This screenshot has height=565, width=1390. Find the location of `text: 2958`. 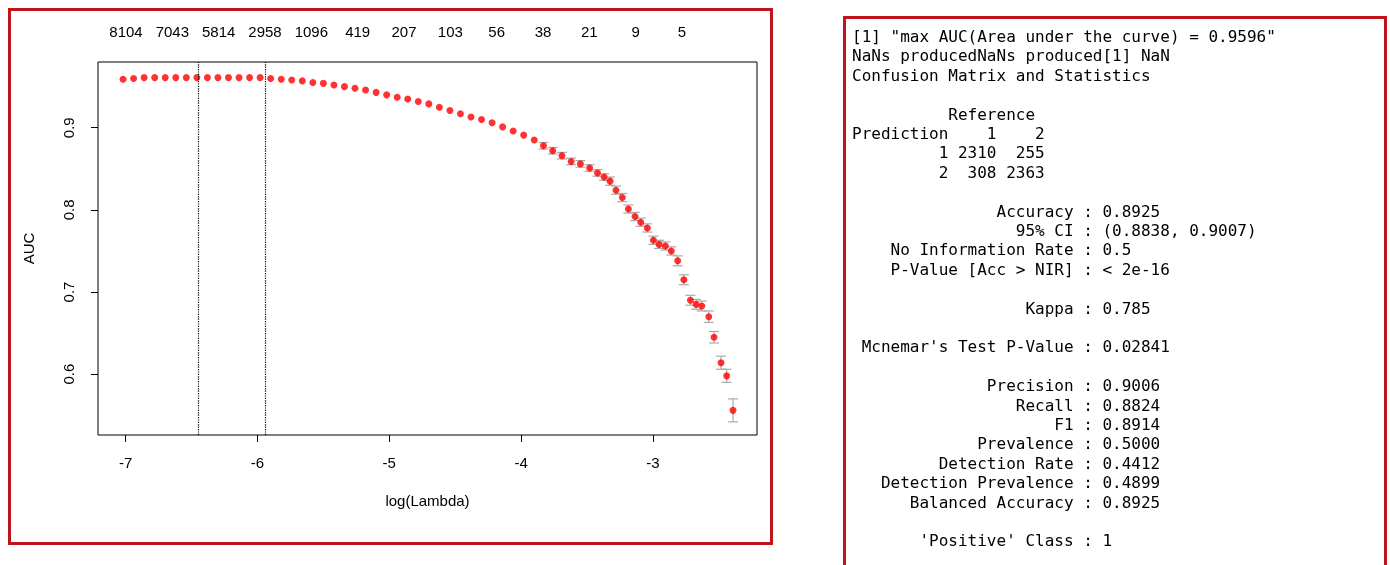

text: 2958 is located at coordinates (265, 31).